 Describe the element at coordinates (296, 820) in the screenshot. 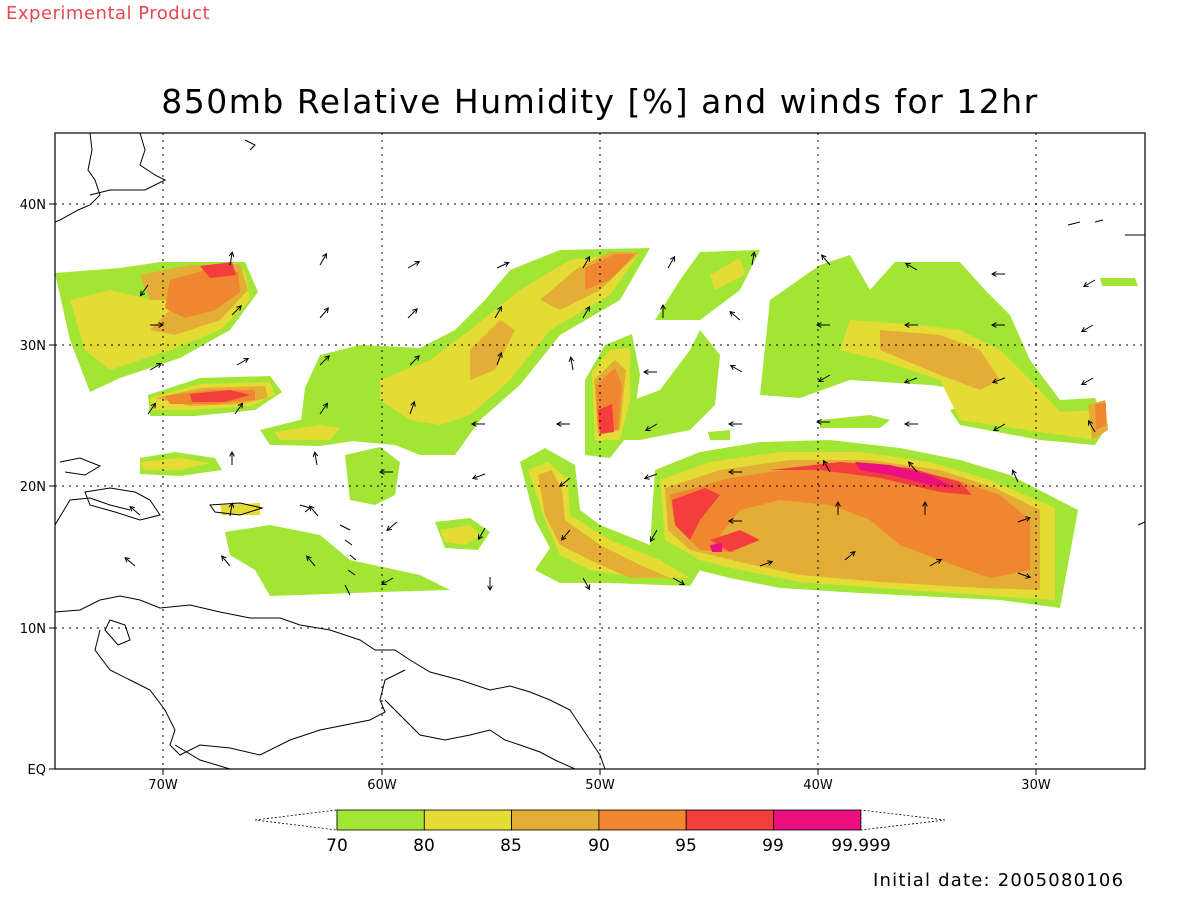

I see `colorbar-left-extend` at that location.